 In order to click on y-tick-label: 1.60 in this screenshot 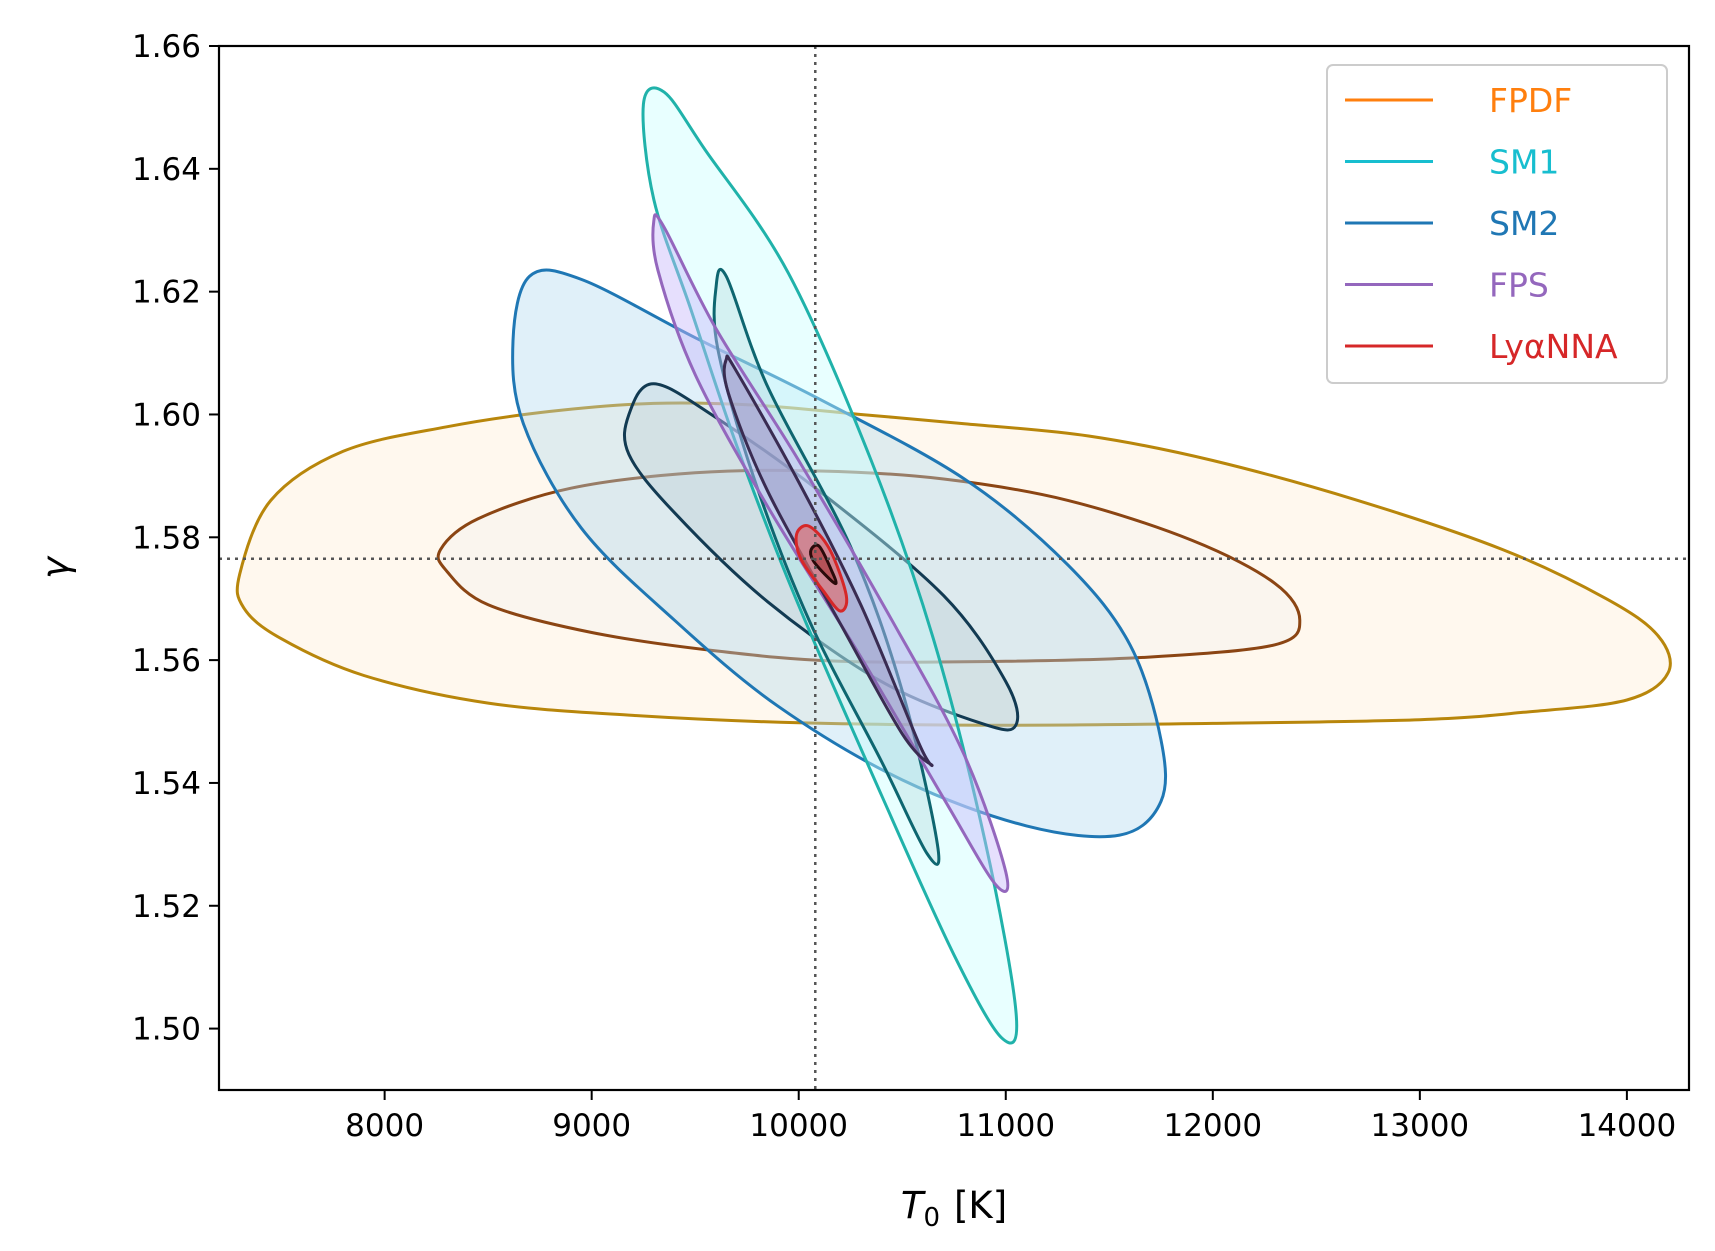, I will do `click(166, 415)`.